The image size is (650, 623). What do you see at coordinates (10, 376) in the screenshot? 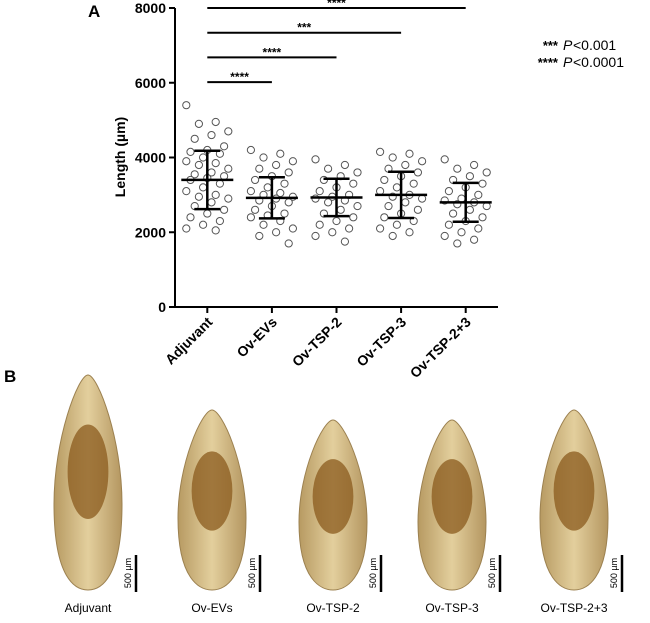
I see `panel-label: B` at bounding box center [10, 376].